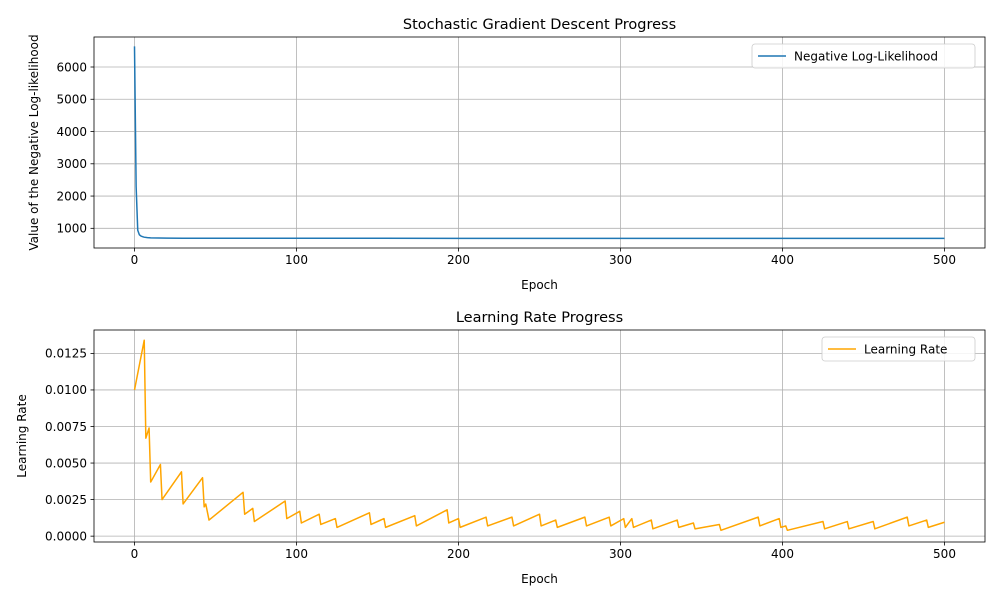 The width and height of the screenshot is (1000, 600). I want to click on y-tick-label: 0.0125, so click(66, 354).